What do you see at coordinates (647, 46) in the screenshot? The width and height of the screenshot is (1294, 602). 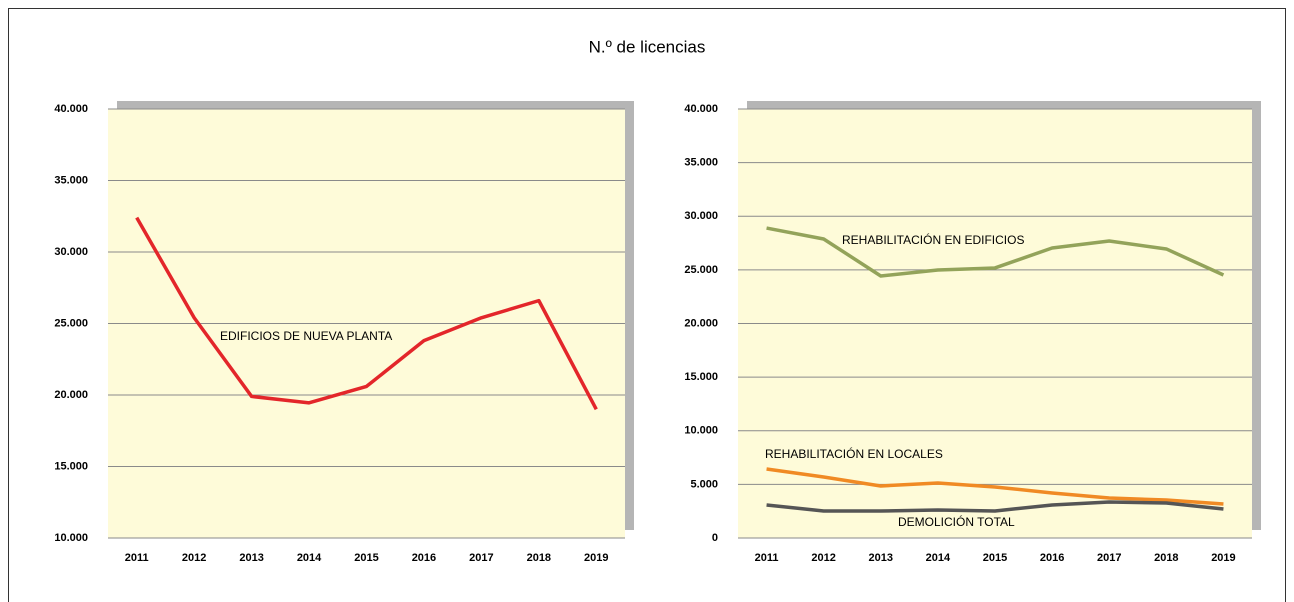 I see `title: N.º de licencias` at bounding box center [647, 46].